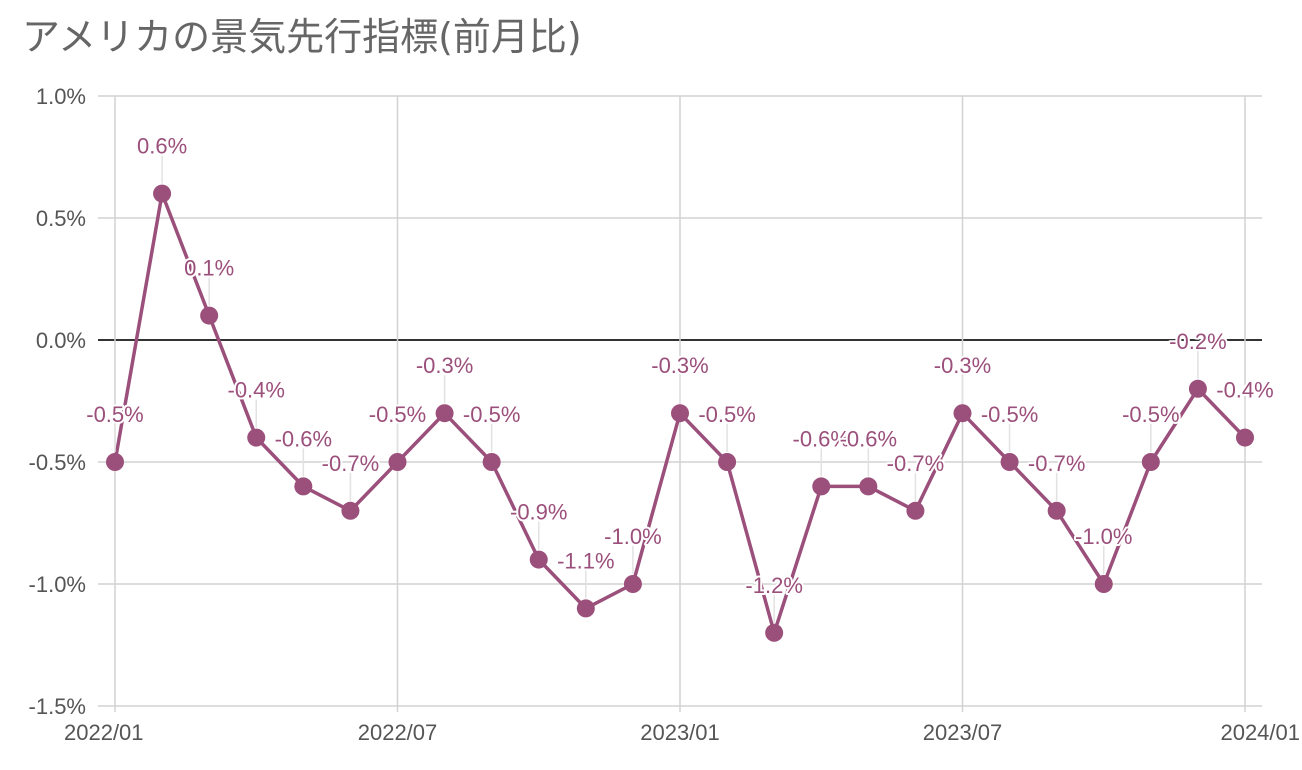  What do you see at coordinates (302, 37) in the screenshot?
I see `chart-title: アメリカの景気先行指標(前月比)` at bounding box center [302, 37].